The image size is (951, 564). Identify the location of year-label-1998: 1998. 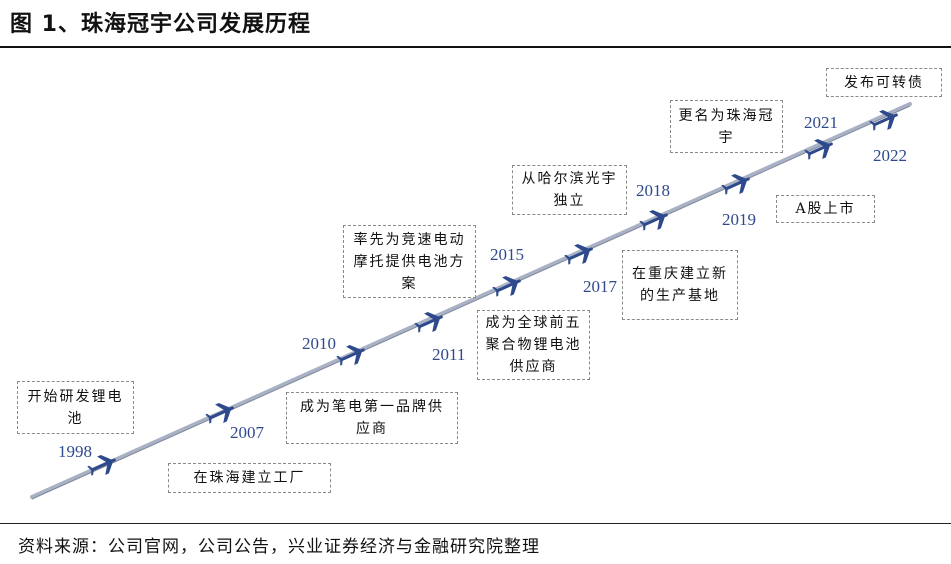
(75, 451).